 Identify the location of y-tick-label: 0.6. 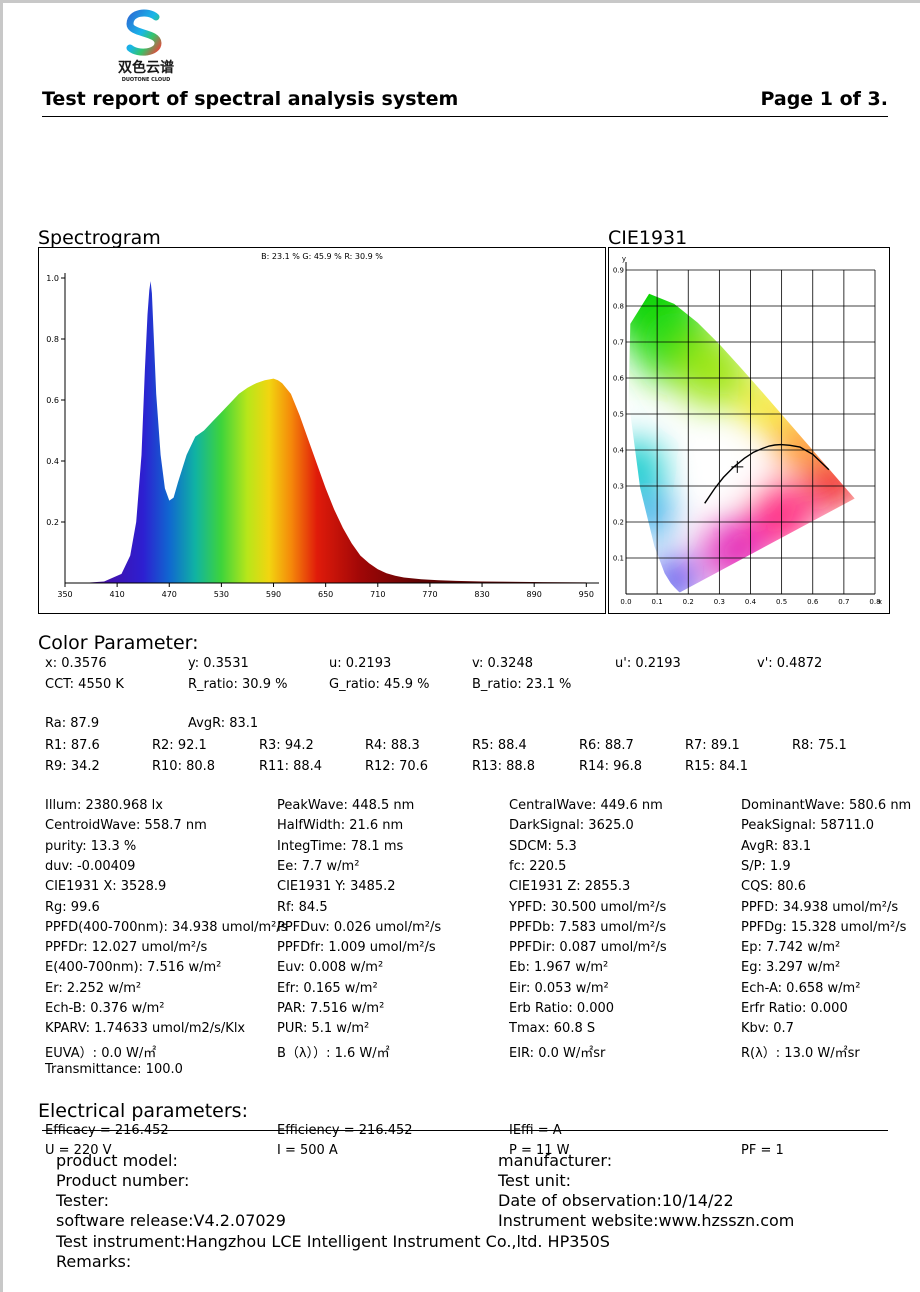
(52, 400).